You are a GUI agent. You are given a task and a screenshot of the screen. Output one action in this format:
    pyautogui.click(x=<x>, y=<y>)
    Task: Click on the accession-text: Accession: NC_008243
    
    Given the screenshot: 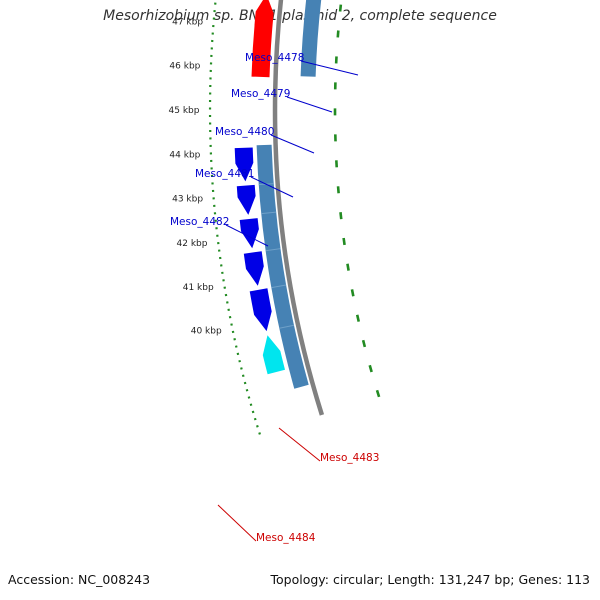 What is the action you would take?
    pyautogui.click(x=79, y=579)
    